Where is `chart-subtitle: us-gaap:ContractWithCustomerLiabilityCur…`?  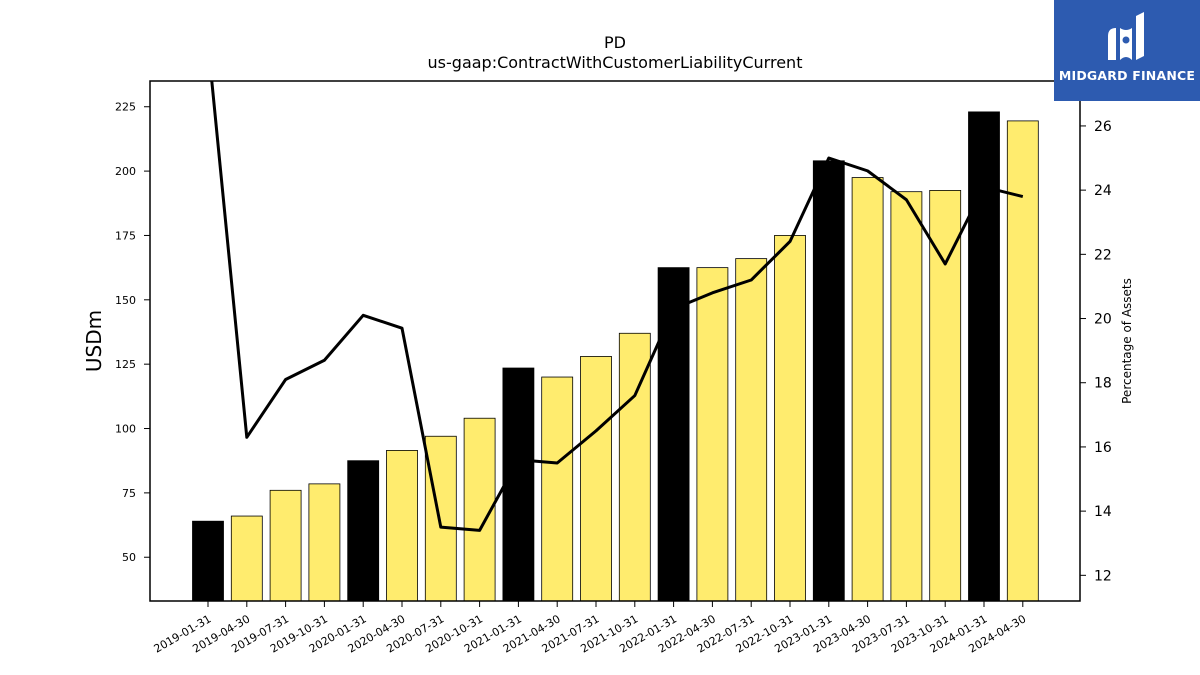
chart-subtitle: us-gaap:ContractWithCustomerLiabilityCur… is located at coordinates (615, 62).